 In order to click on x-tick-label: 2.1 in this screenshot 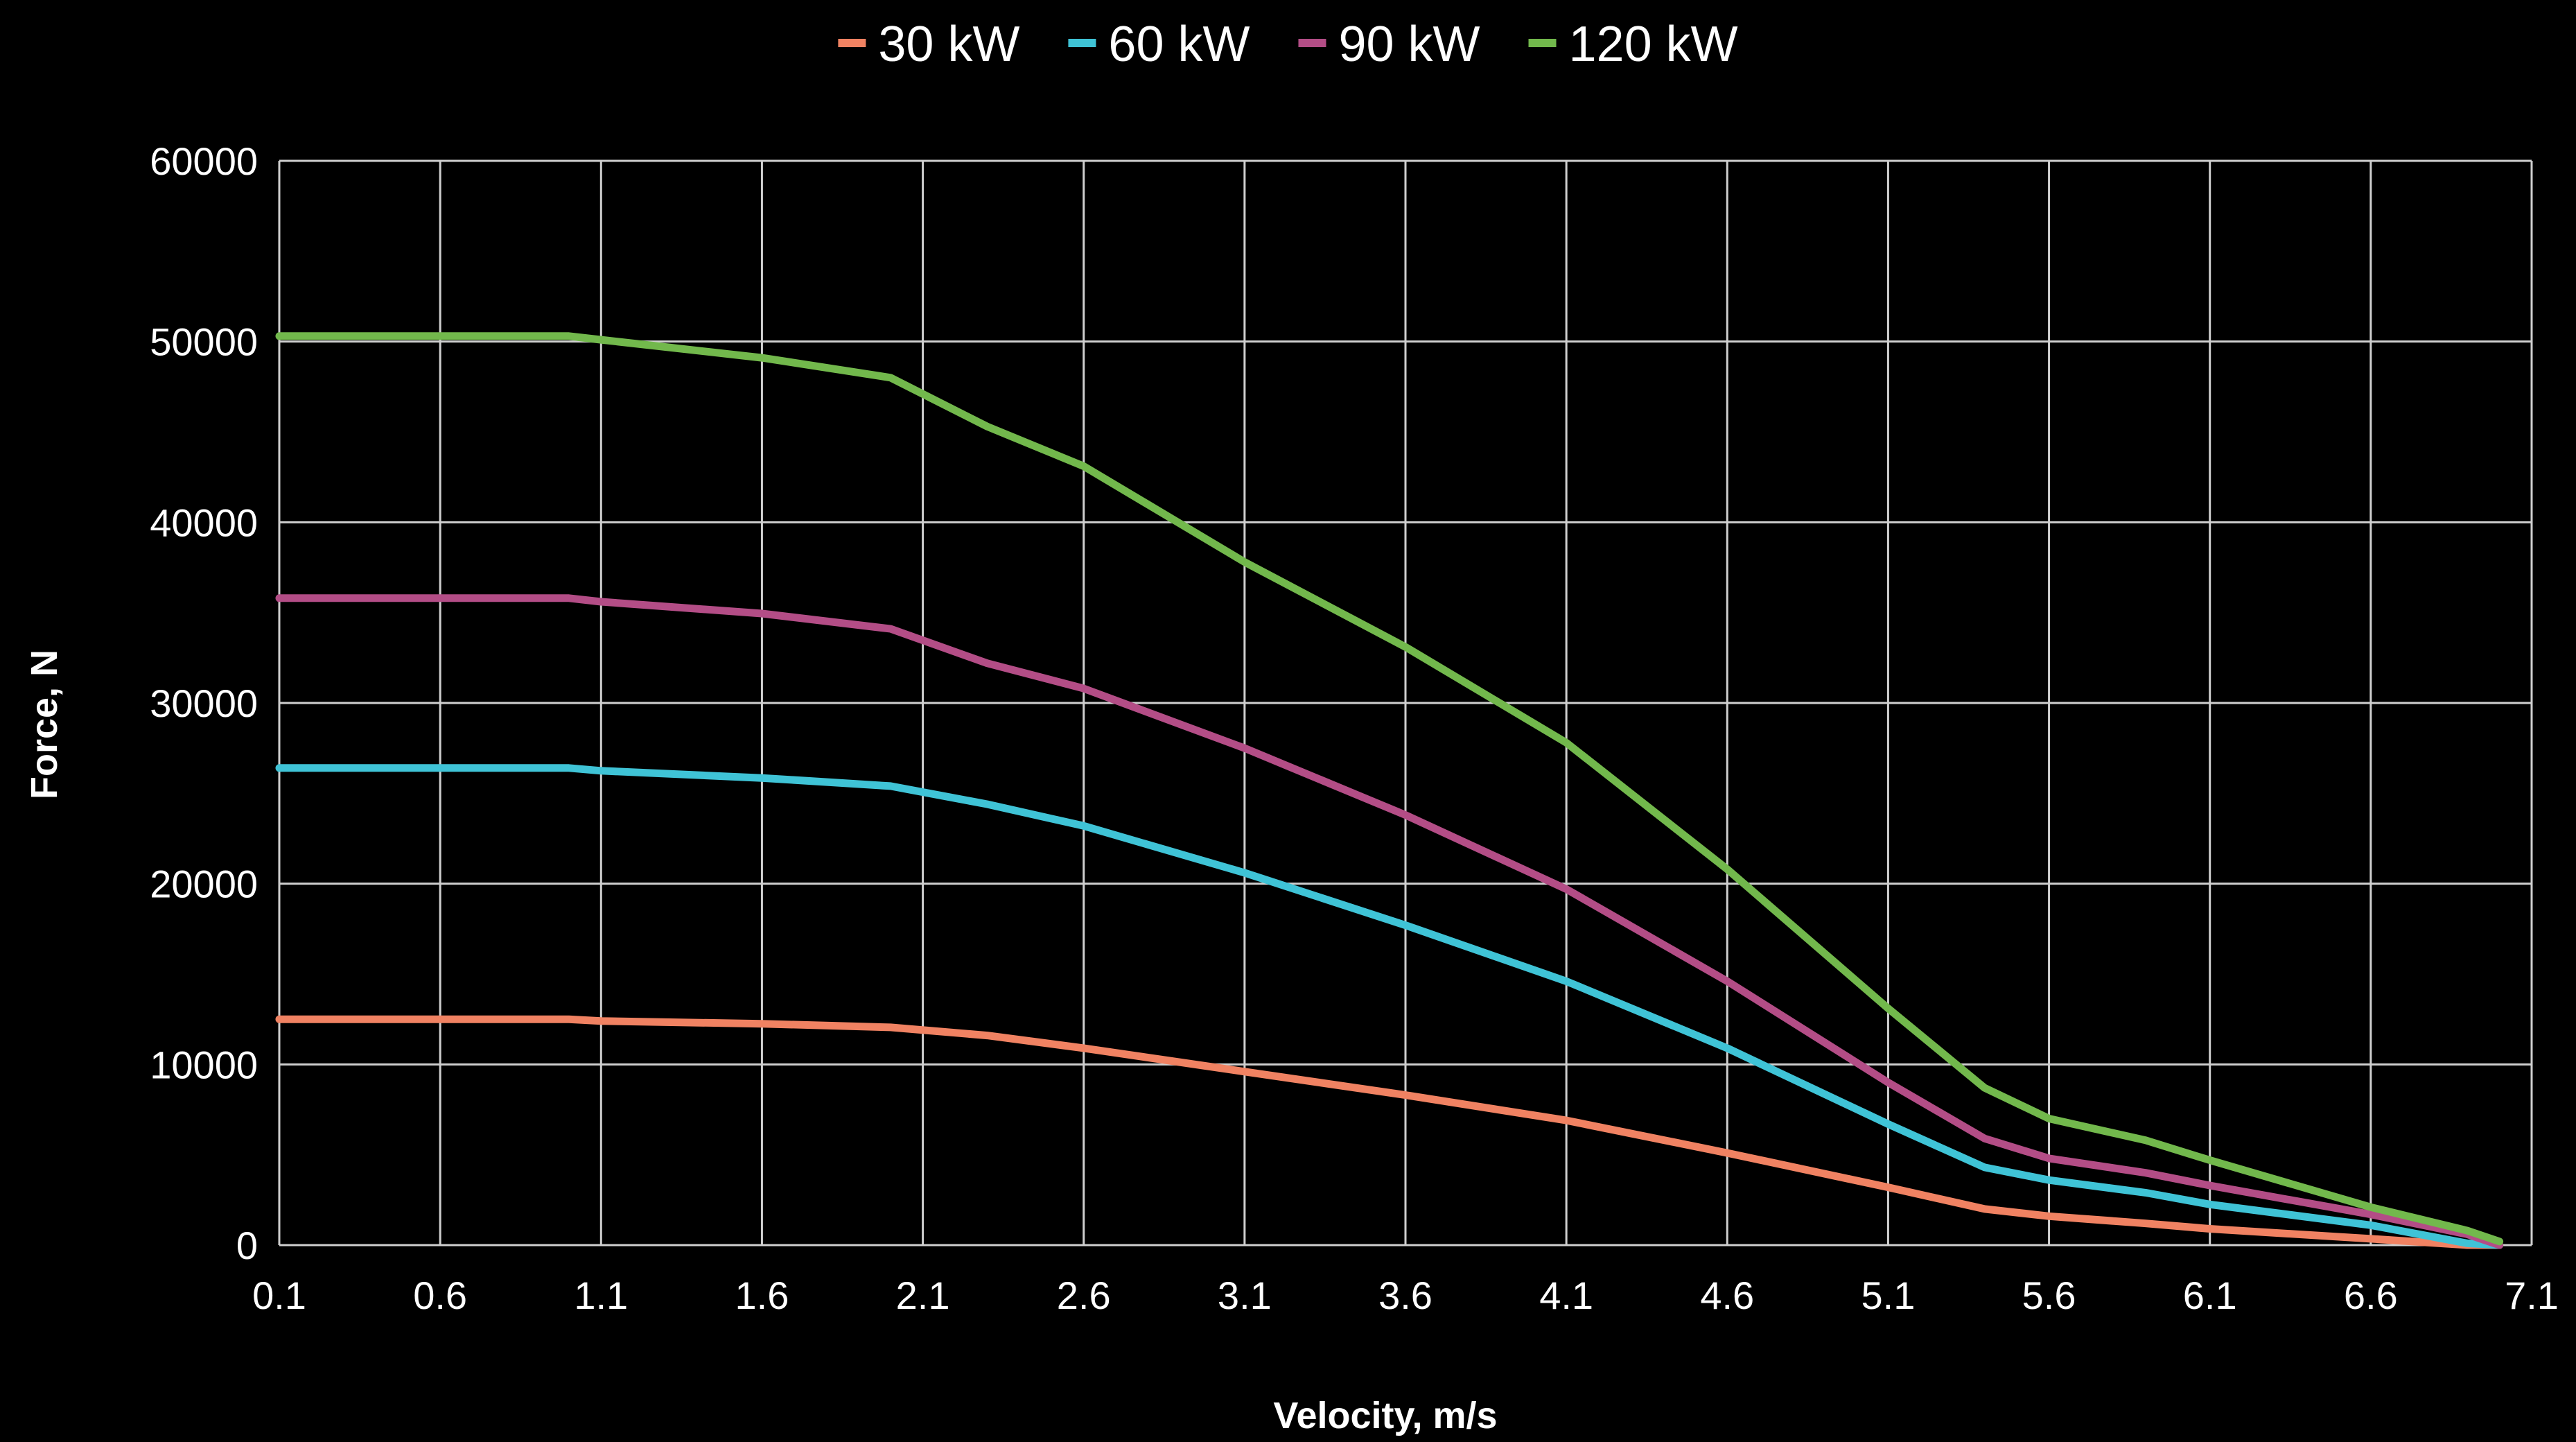, I will do `click(923, 1295)`.